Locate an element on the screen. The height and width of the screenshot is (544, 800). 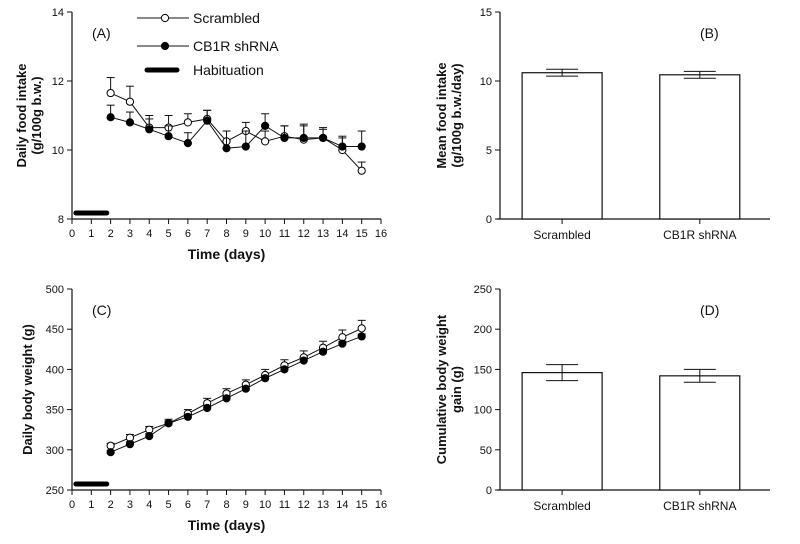
y-axis-label-line: Cumulative body weight is located at coordinates (441, 389).